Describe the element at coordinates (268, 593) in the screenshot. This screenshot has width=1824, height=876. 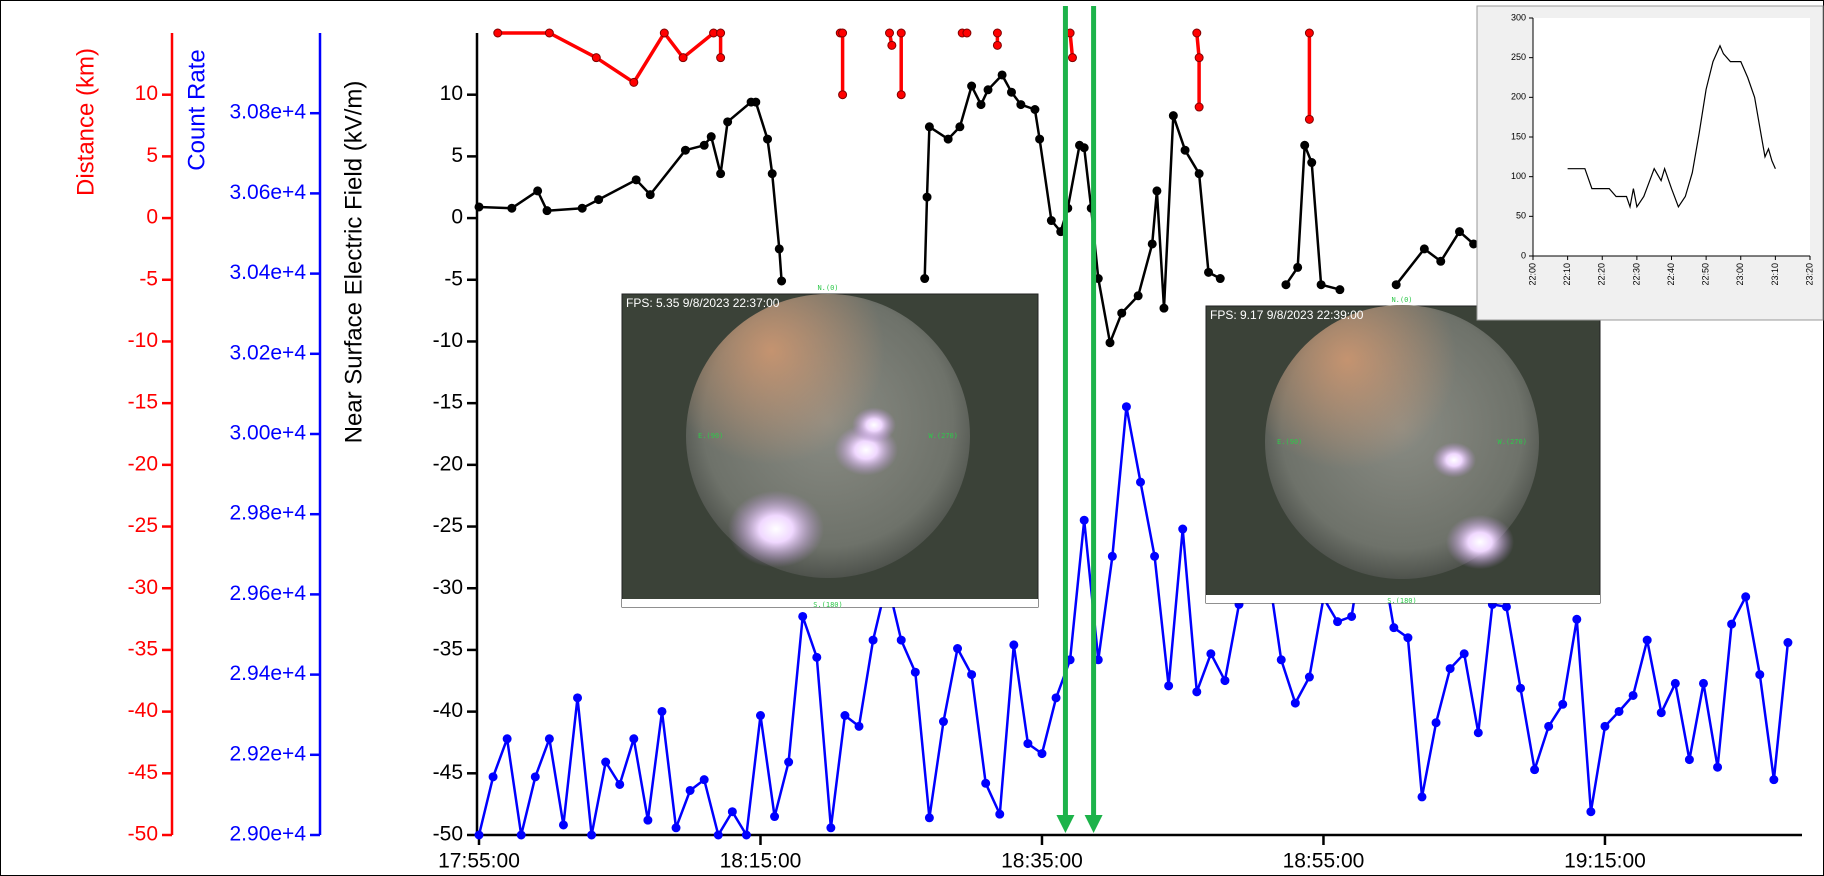
I see `y-tick-label: 2.96e+4` at that location.